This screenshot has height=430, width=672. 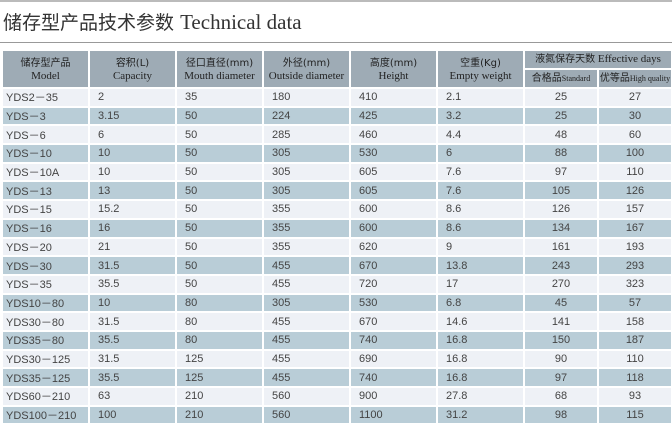 I want to click on cell-height: 605, so click(x=393, y=191).